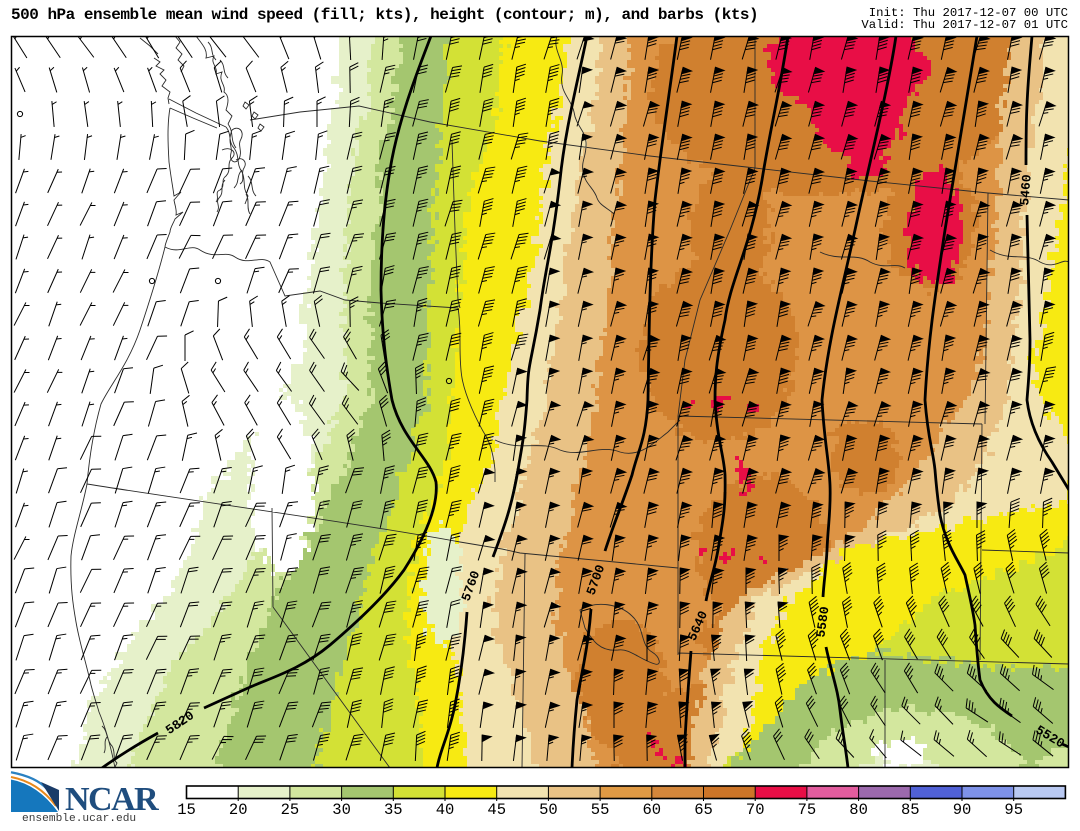 The height and width of the screenshot is (831, 1080). I want to click on svg-text: 35, so click(393, 810).